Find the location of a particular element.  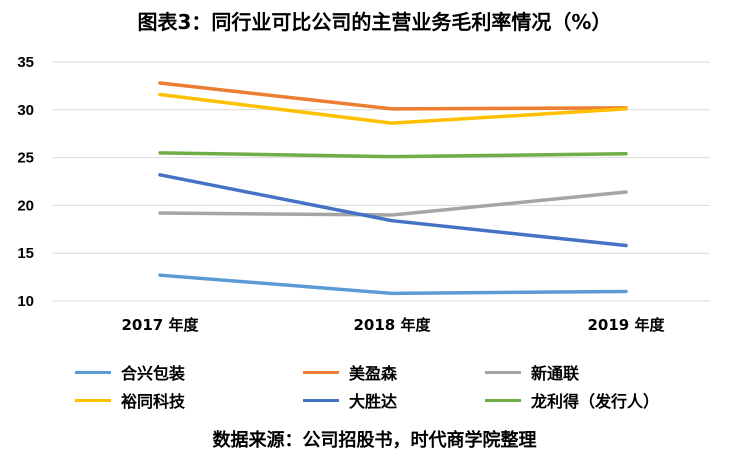

legend-item: 美盈森 is located at coordinates (350, 372).